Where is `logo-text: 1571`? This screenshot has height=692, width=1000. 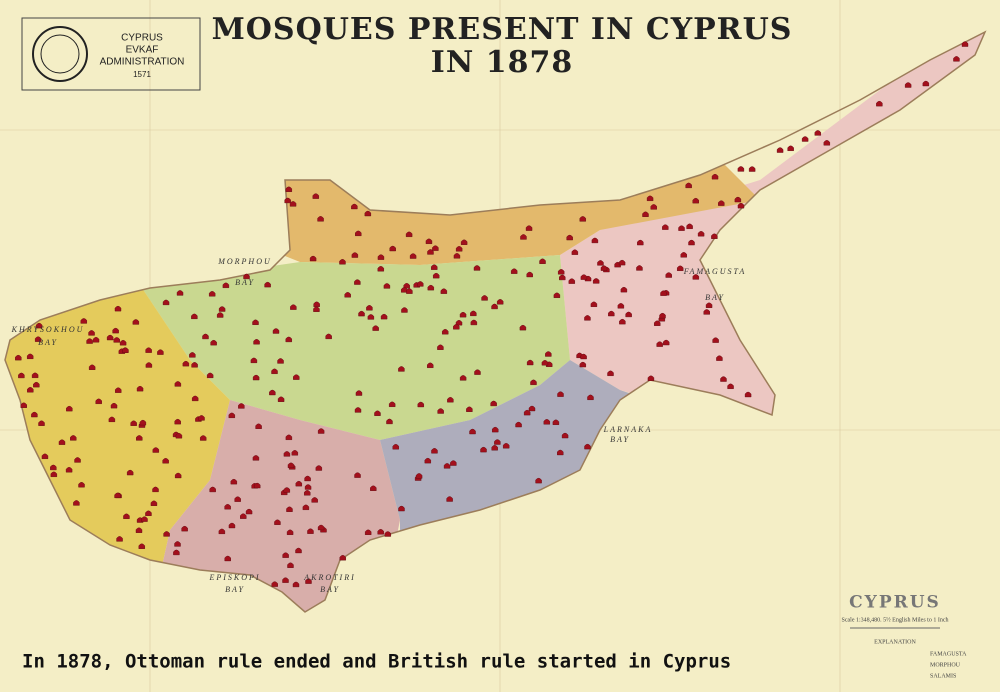
logo-text: 1571 is located at coordinates (142, 74).